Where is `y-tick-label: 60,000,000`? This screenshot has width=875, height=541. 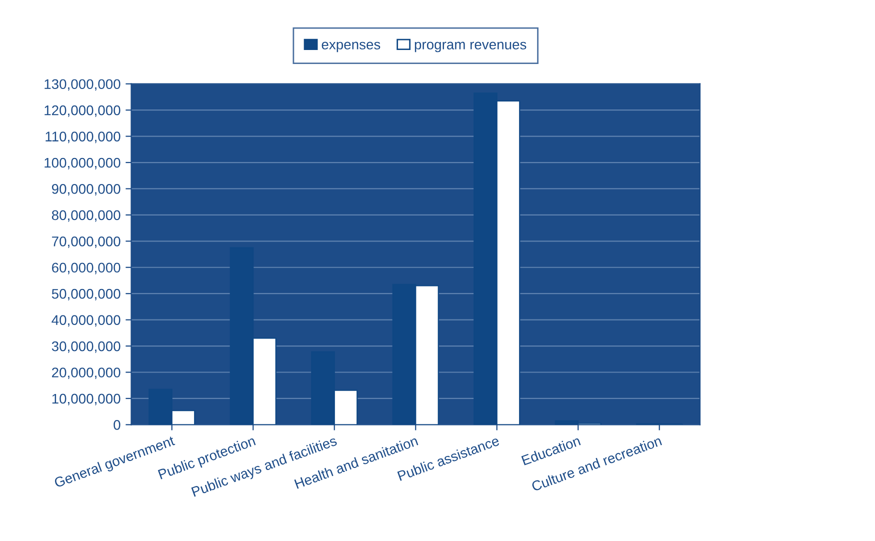 y-tick-label: 60,000,000 is located at coordinates (86, 268).